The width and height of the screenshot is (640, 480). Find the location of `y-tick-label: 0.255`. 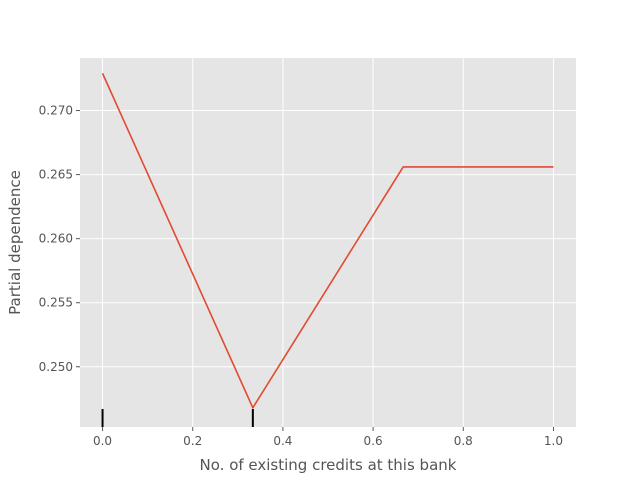

y-tick-label: 0.255 is located at coordinates (56, 303).